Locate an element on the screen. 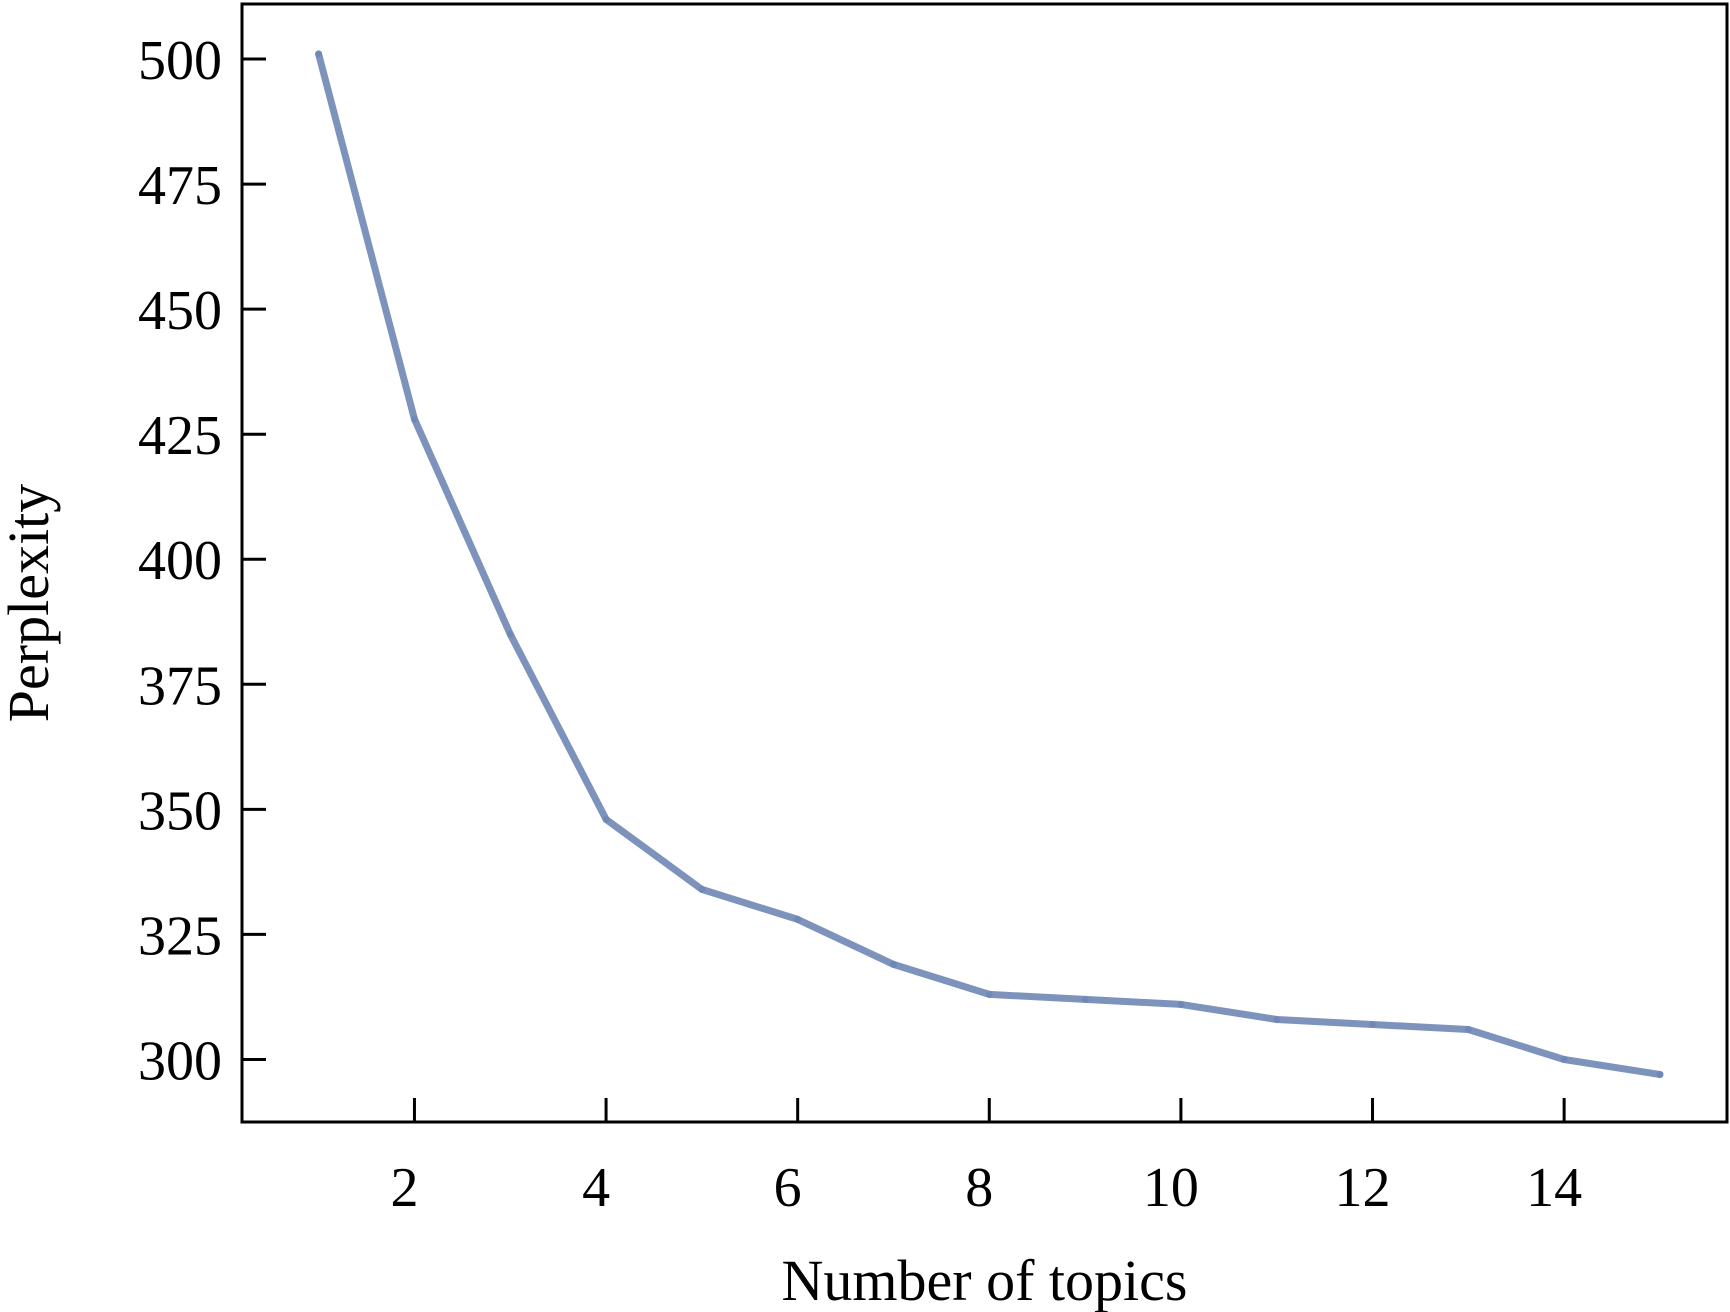 The height and width of the screenshot is (1312, 1730). y-tick-label: 400 is located at coordinates (180, 561).